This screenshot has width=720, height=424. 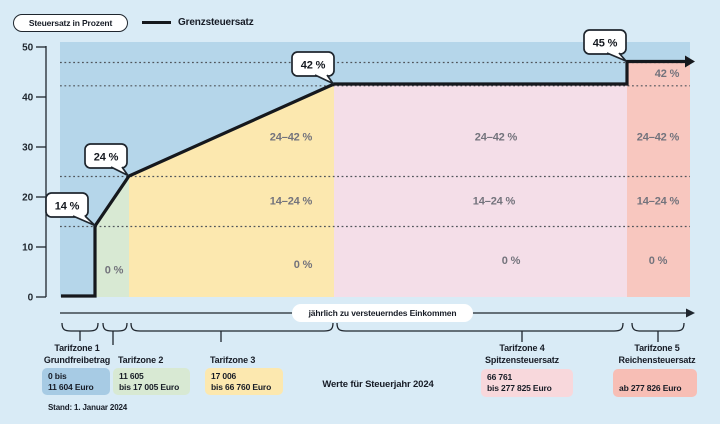 What do you see at coordinates (114, 271) in the screenshot?
I see `zone2-band-0: 0 %` at bounding box center [114, 271].